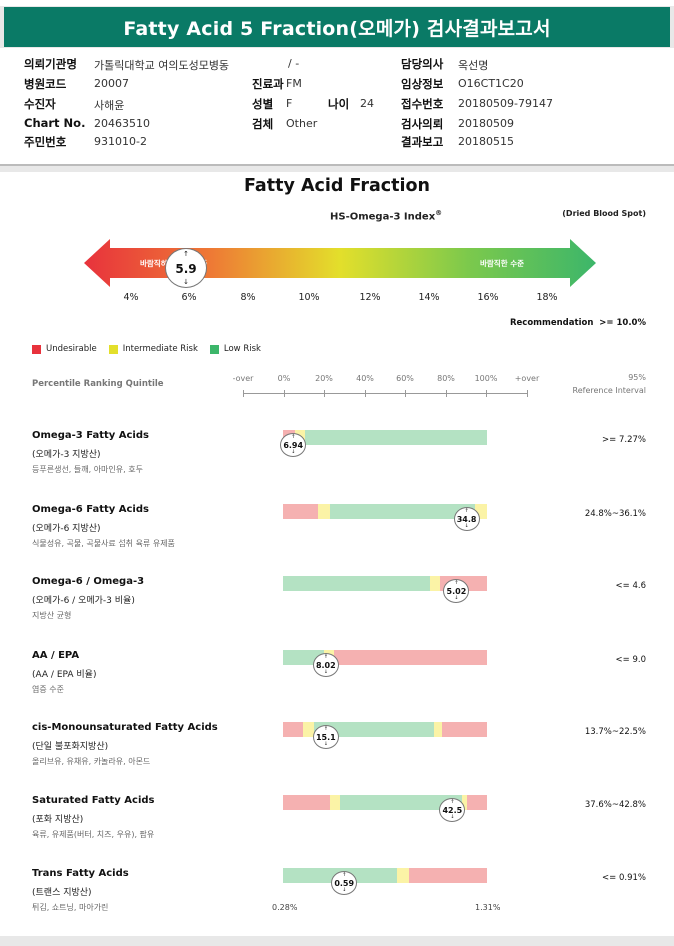 This screenshot has width=674, height=946. What do you see at coordinates (302, 123) in the screenshot?
I see `specimen-value: Other` at bounding box center [302, 123].